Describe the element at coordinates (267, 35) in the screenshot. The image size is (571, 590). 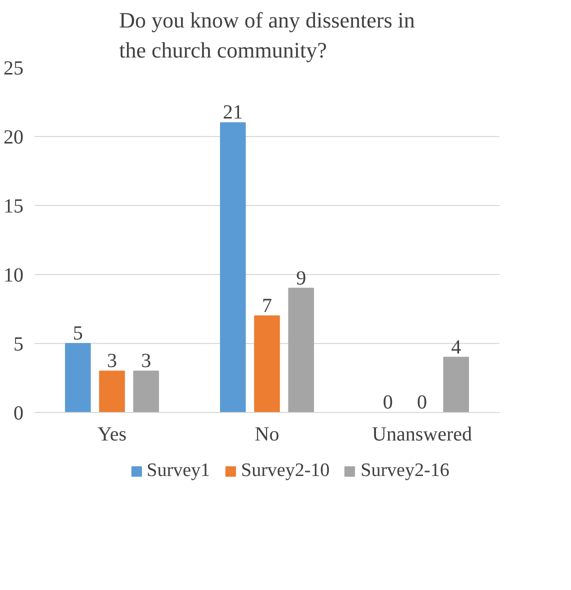
I see `chart-title: Do you know of any dissenters in the church community?` at that location.